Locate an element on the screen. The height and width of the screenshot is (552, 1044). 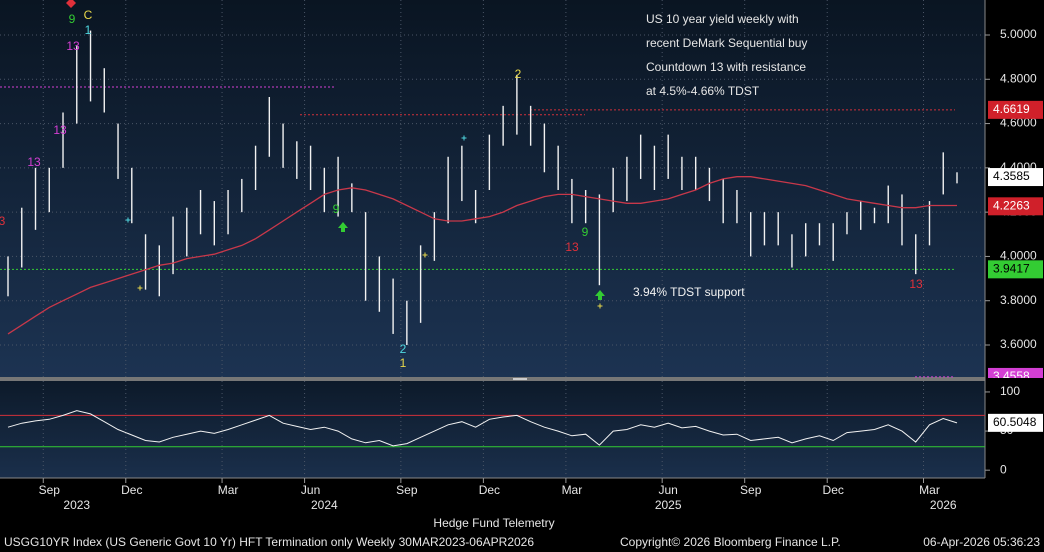
x-year-label: 2024 is located at coordinates (324, 505).